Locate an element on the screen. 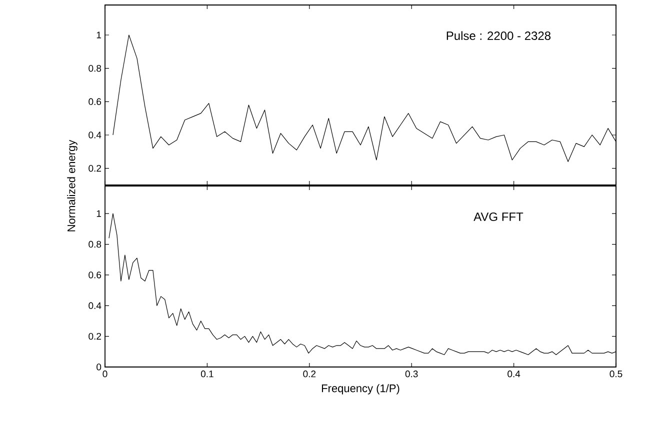 The height and width of the screenshot is (442, 655). x-tick-label: 0.1 is located at coordinates (207, 374).